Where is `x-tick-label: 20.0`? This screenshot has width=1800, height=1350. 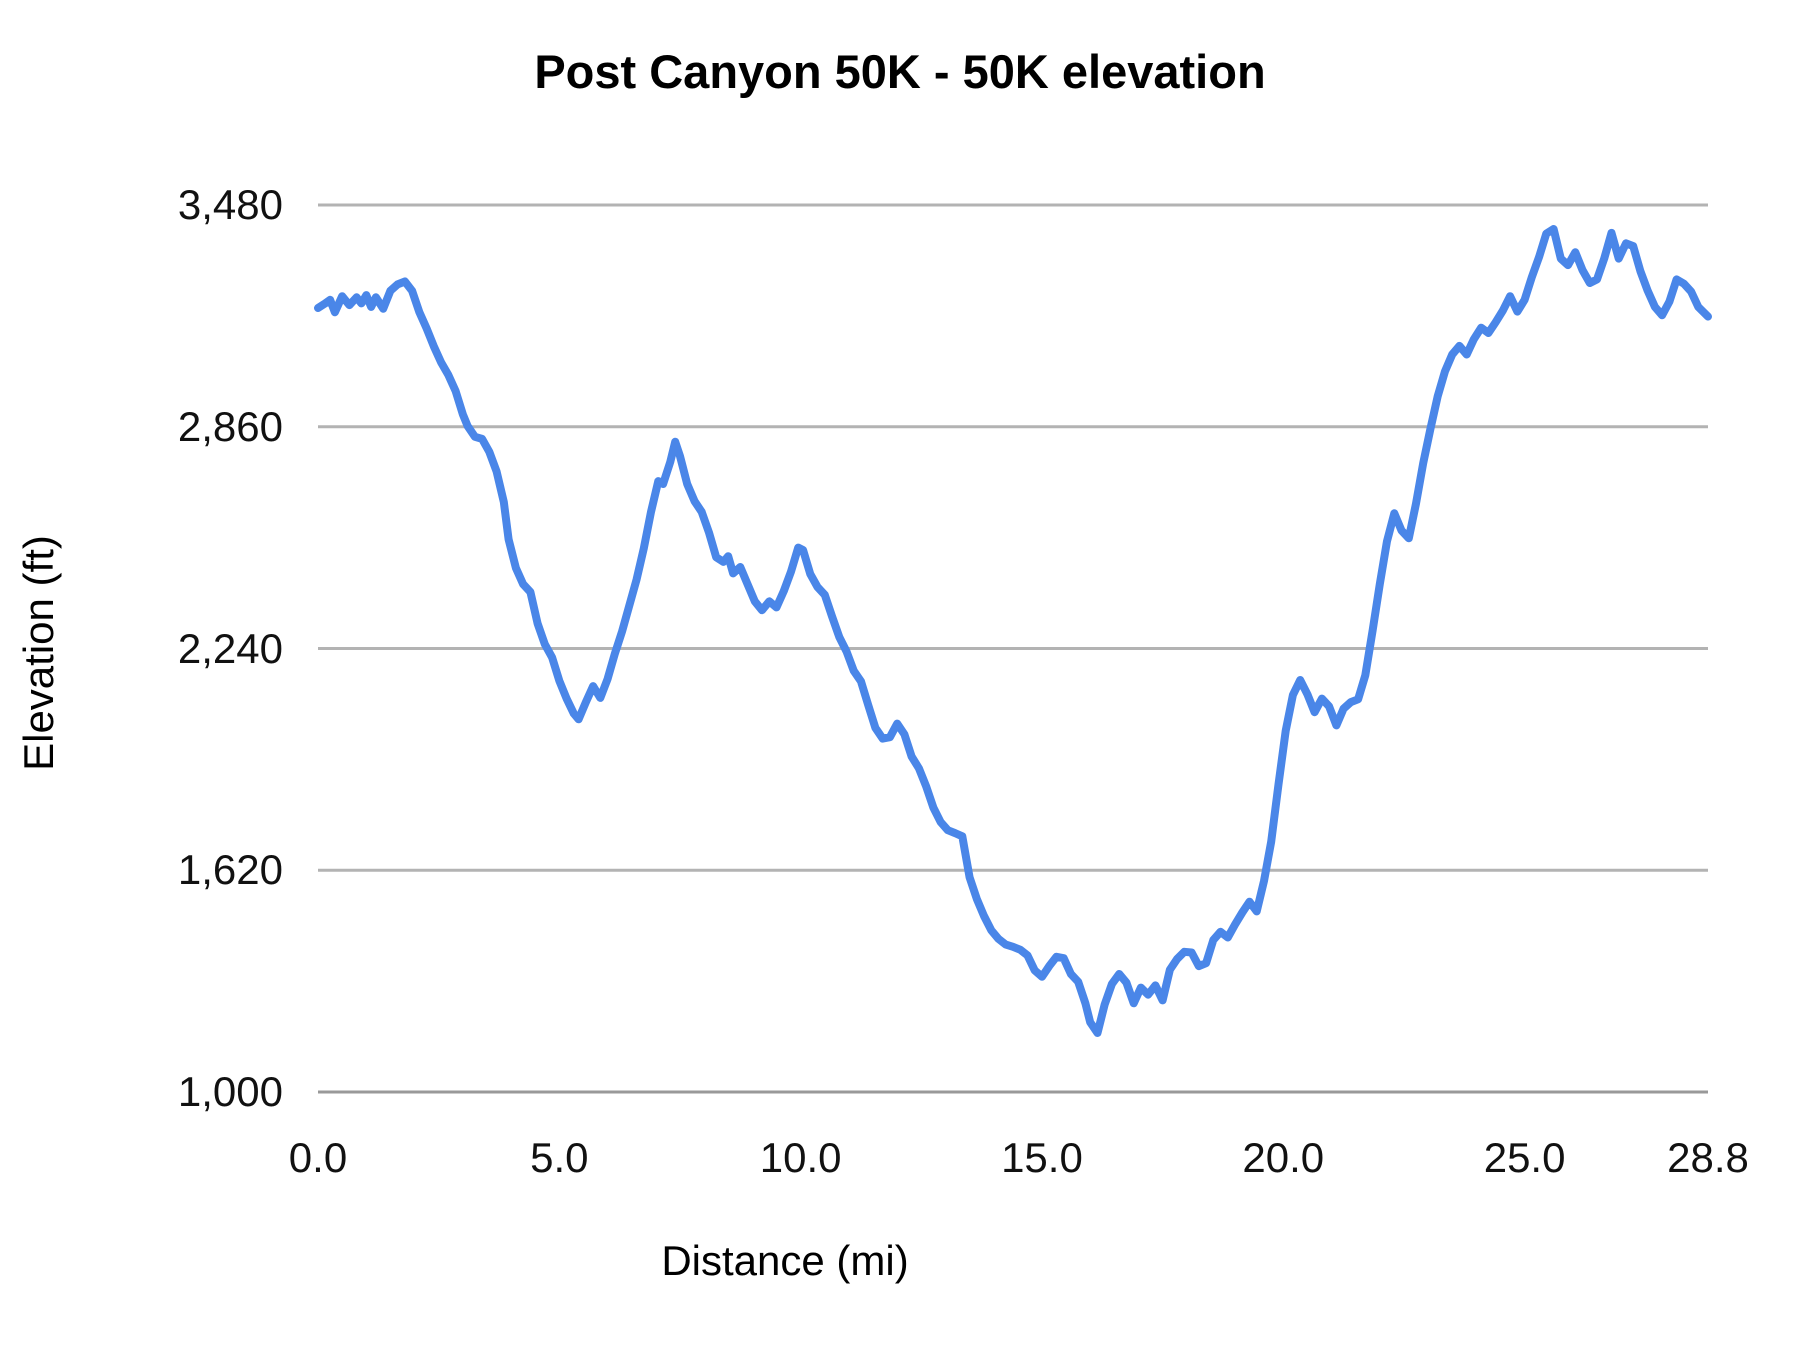
x-tick-label: 20.0 is located at coordinates (1283, 1157).